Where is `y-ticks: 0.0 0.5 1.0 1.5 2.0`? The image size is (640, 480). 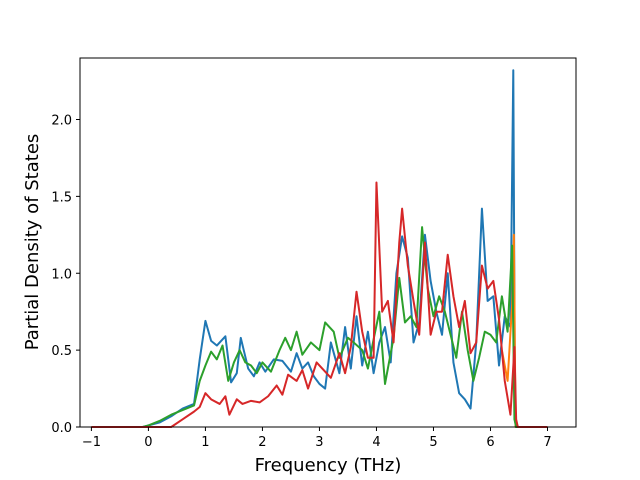 y-ticks: 0.0 0.5 1.0 1.5 2.0 is located at coordinates (65, 275).